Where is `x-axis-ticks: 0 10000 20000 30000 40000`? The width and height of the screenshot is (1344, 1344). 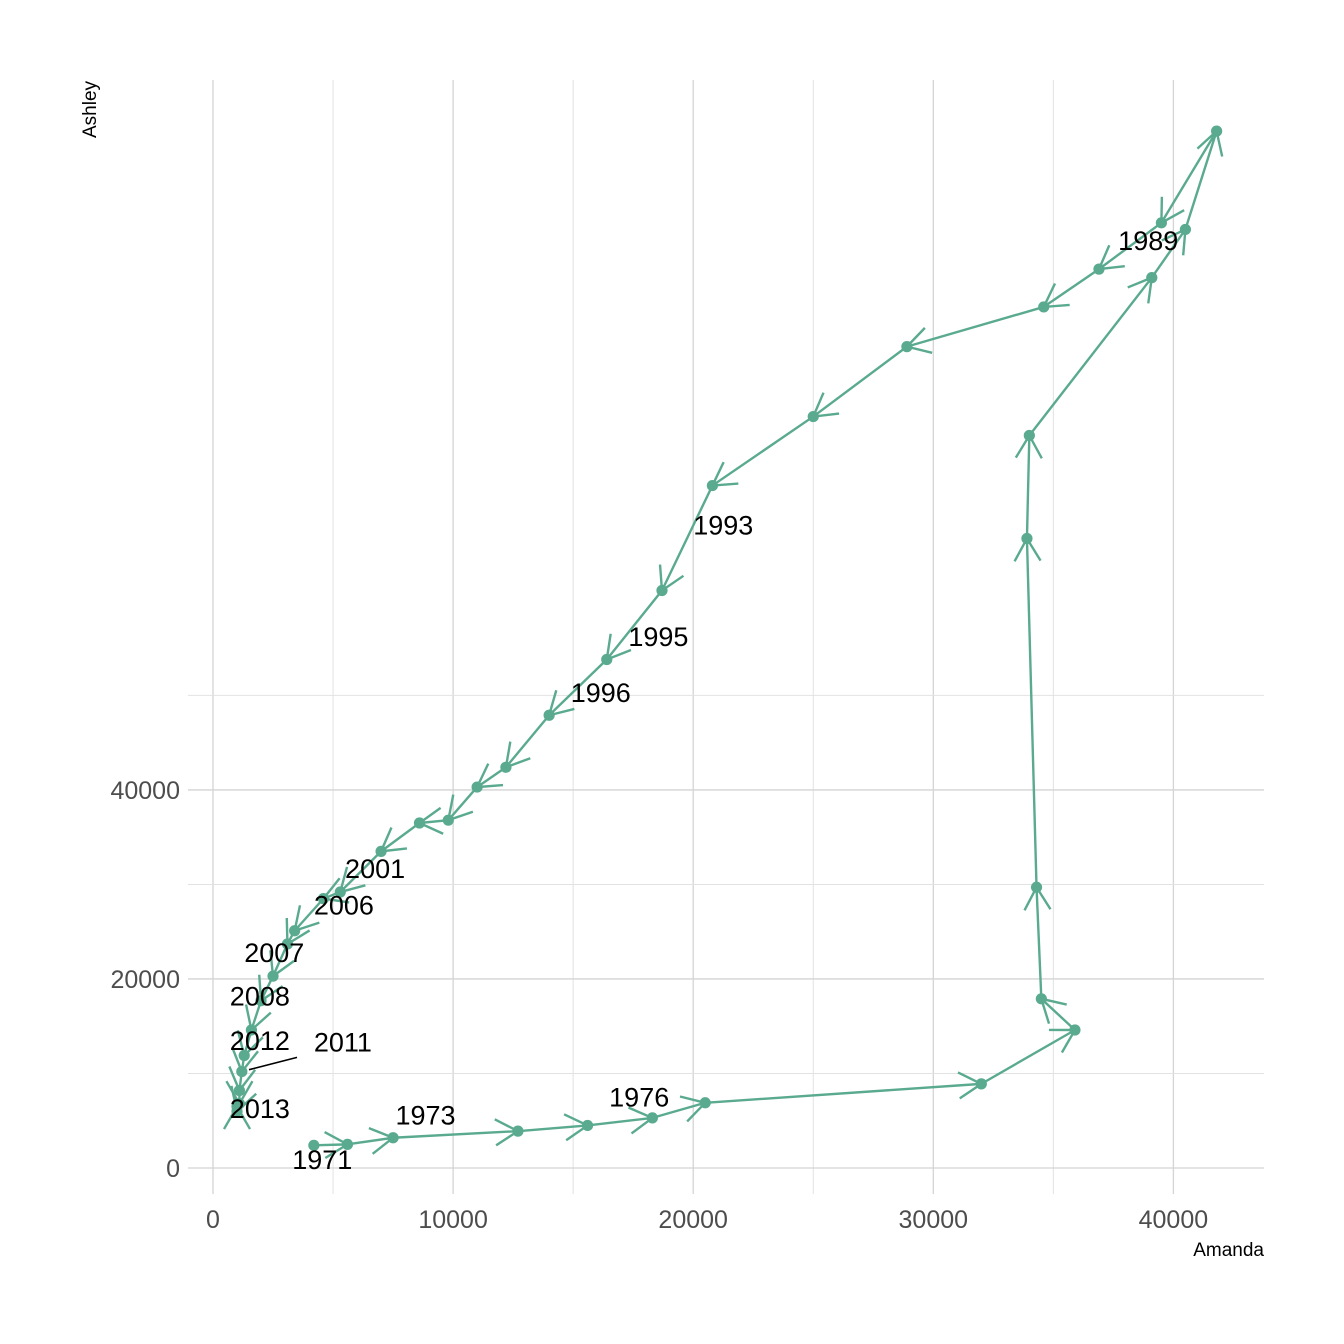 x-axis-ticks: 0 10000 20000 30000 40000 is located at coordinates (707, 1220).